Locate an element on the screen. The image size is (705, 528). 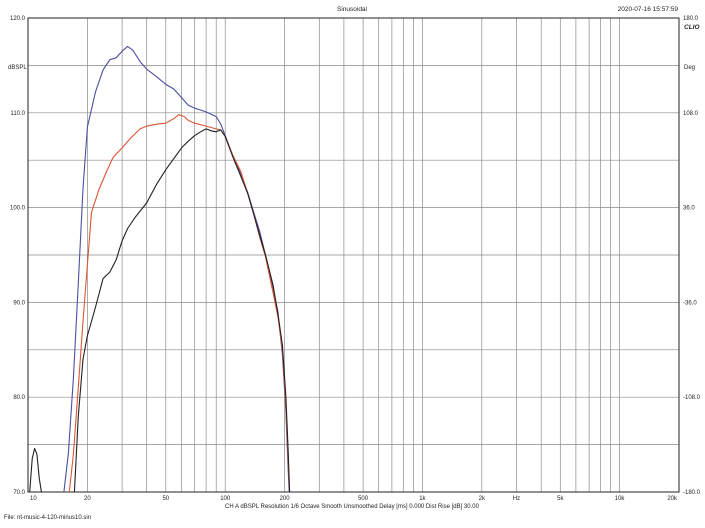
x-tick-label: 2k is located at coordinates (482, 499).